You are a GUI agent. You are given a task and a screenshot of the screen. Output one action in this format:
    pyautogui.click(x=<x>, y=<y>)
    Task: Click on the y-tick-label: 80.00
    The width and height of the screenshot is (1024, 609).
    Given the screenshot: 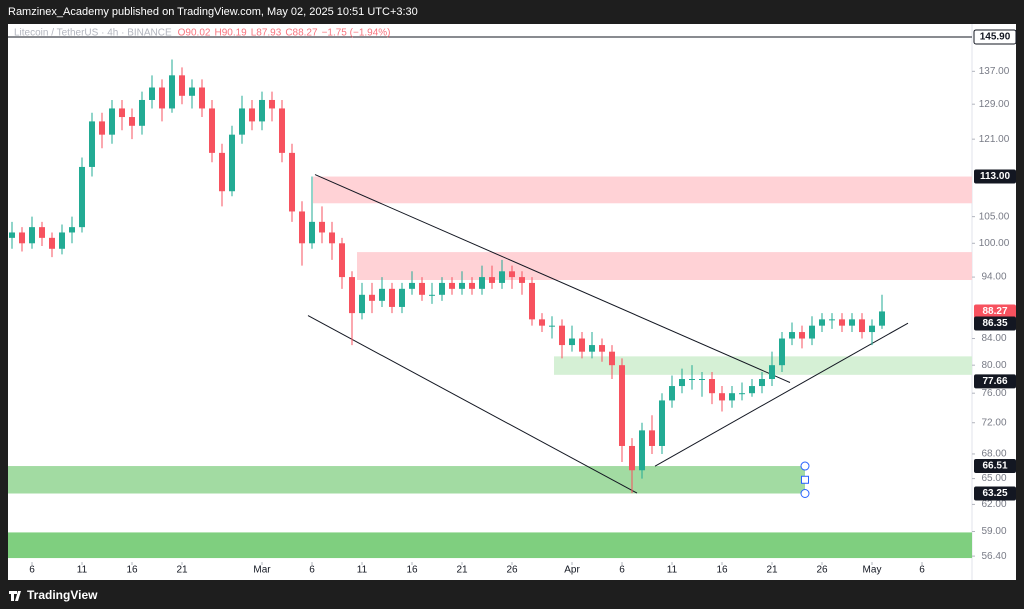 What is the action you would take?
    pyautogui.click(x=993, y=365)
    